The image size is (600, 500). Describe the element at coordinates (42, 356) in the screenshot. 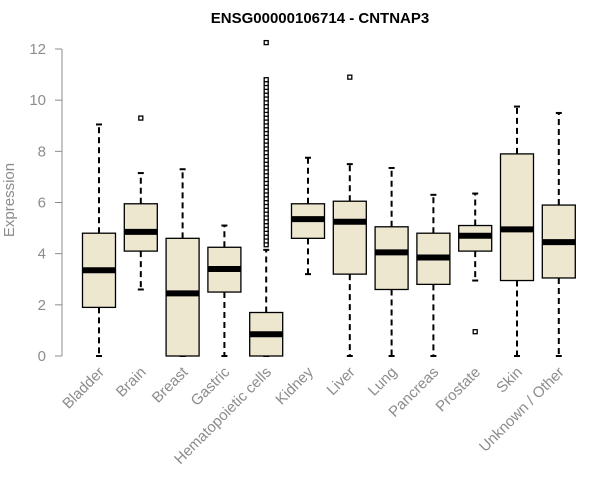

I see `y-tick-label: 0` at that location.